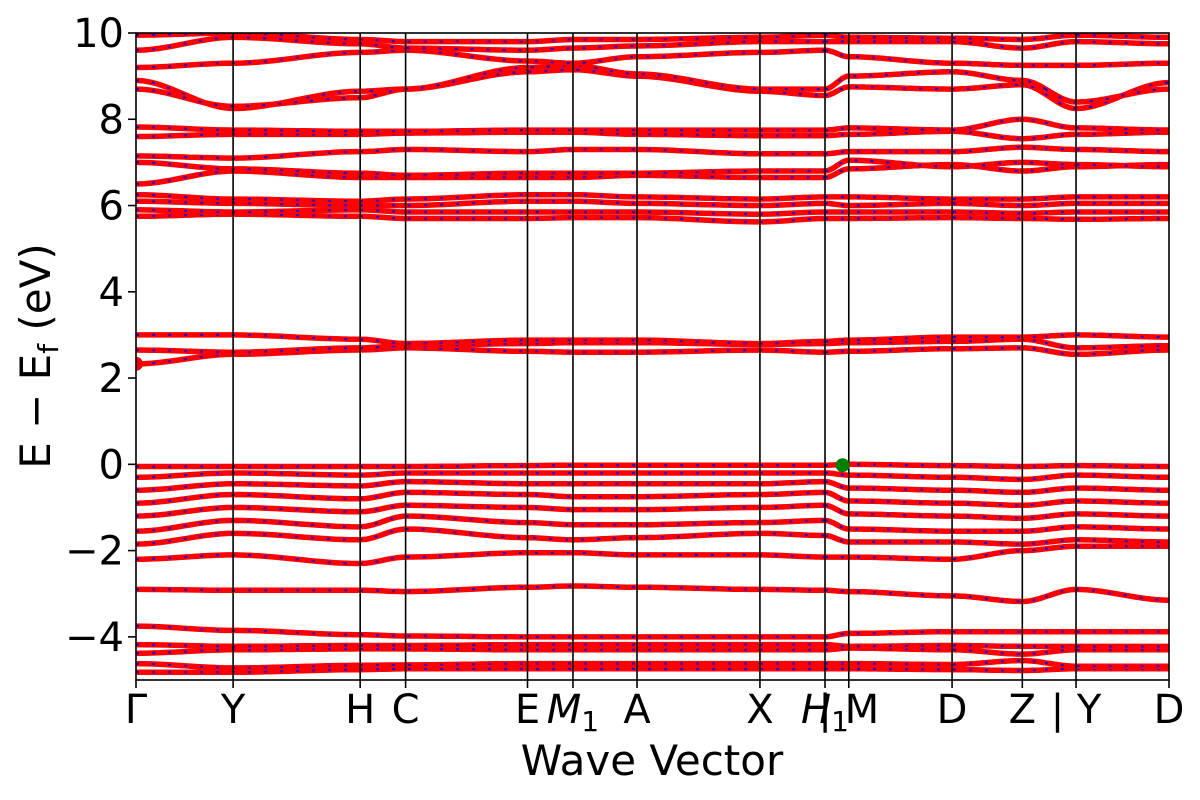  I want to click on y-tick-label: −4, so click(94, 638).